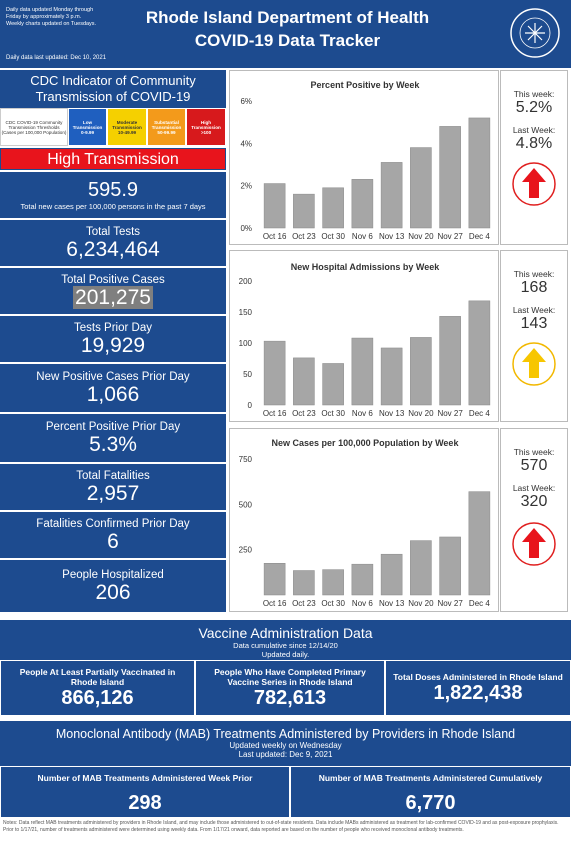  Describe the element at coordinates (247, 374) in the screenshot. I see `y-tick-label: 50` at that location.